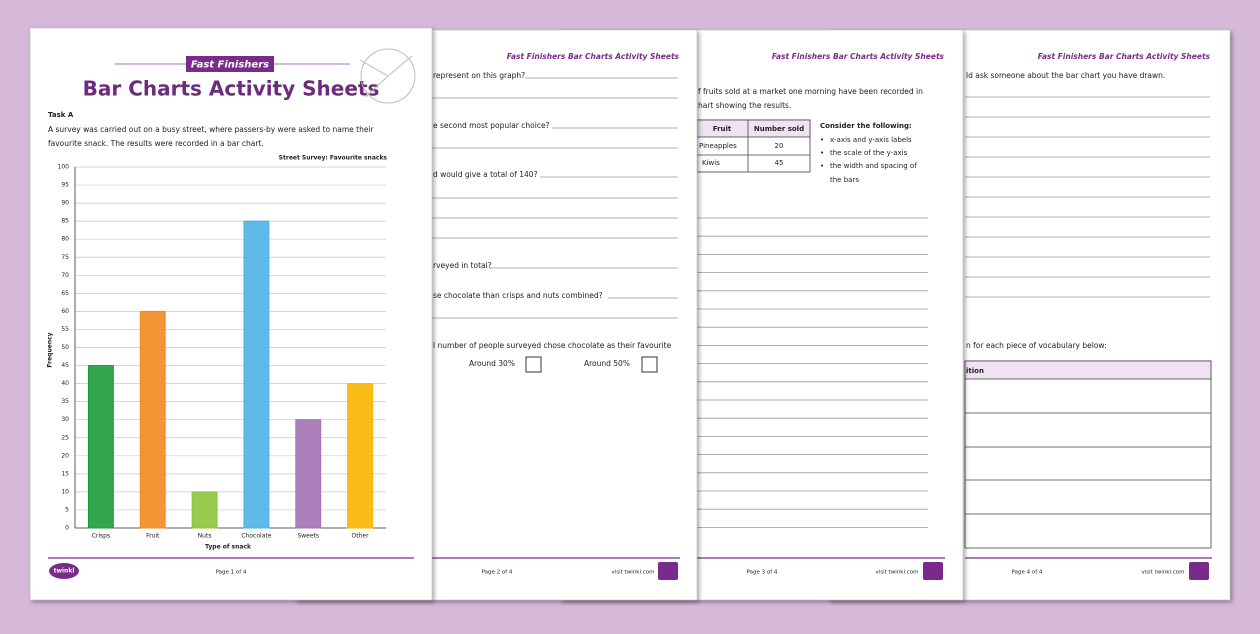 The height and width of the screenshot is (634, 1260). I want to click on page-number: Page 3 of 4, so click(762, 573).